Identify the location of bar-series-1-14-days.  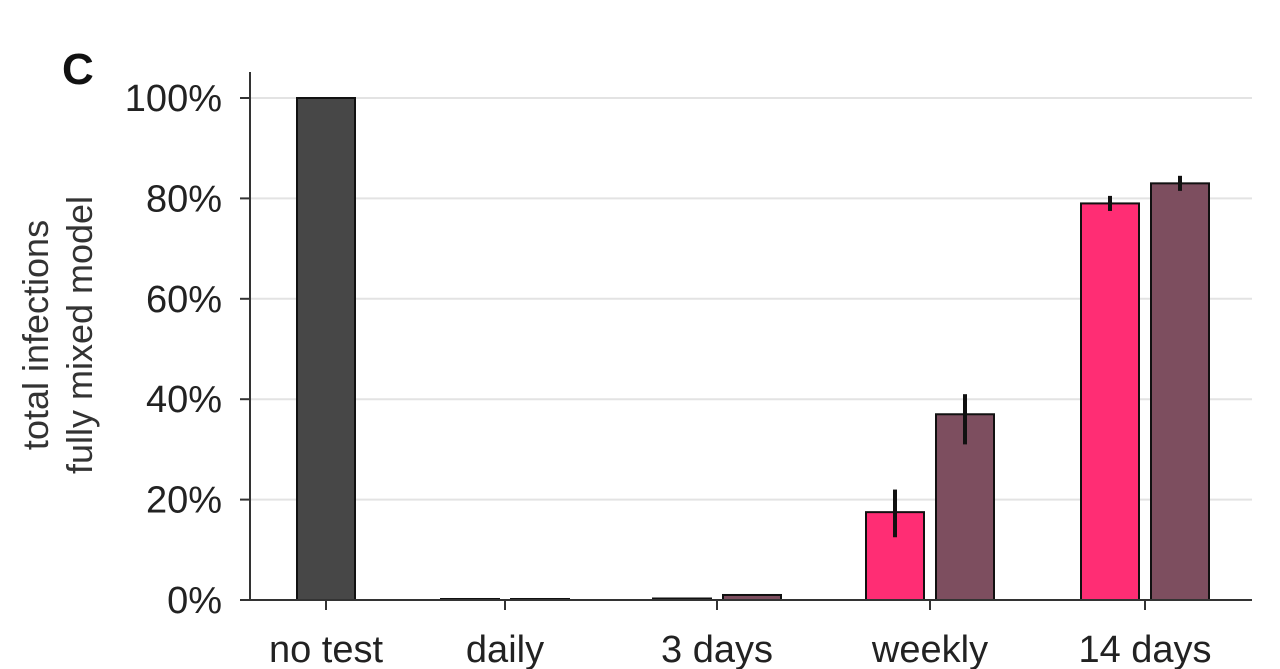
(1110, 401).